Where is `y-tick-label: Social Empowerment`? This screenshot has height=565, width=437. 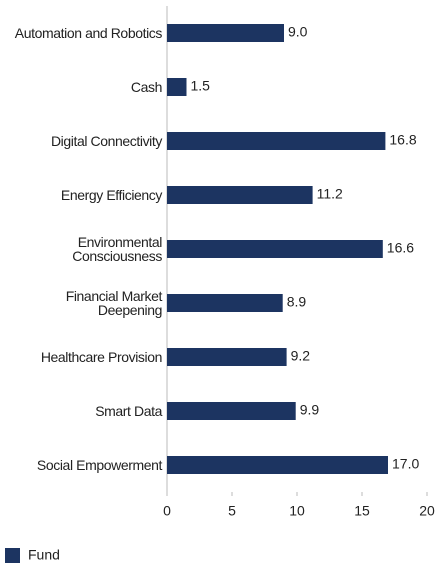 y-tick-label: Social Empowerment is located at coordinates (99, 465).